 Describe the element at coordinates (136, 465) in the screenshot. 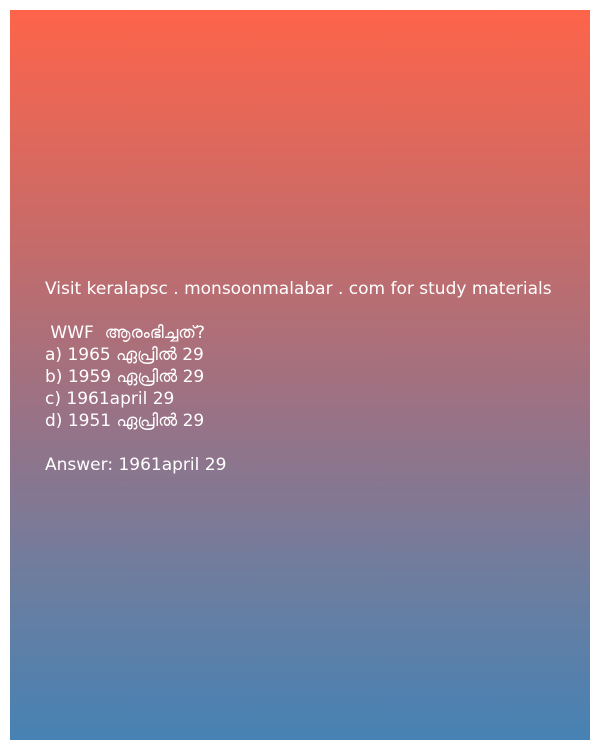

I see `answer-text: Answer: 1961april 29` at that location.